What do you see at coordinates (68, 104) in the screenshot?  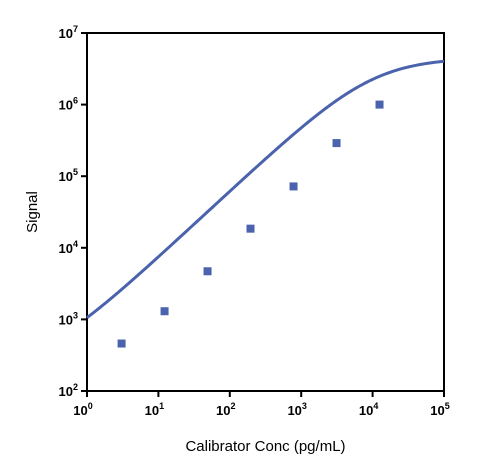 I see `y-tick-label: 10⁶` at bounding box center [68, 104].